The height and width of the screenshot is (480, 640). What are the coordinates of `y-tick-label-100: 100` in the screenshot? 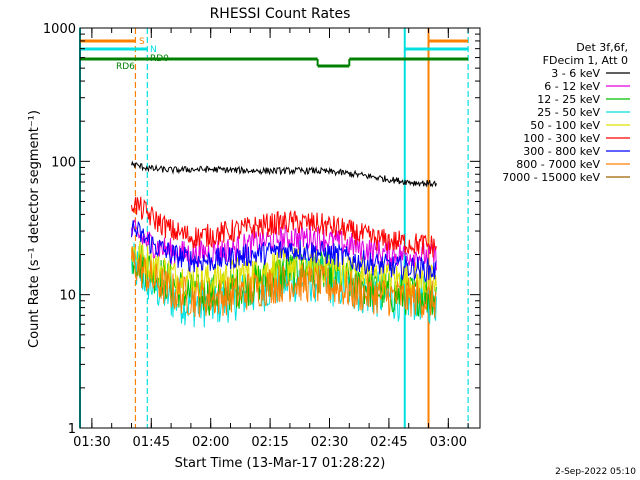 It's located at (63, 162).